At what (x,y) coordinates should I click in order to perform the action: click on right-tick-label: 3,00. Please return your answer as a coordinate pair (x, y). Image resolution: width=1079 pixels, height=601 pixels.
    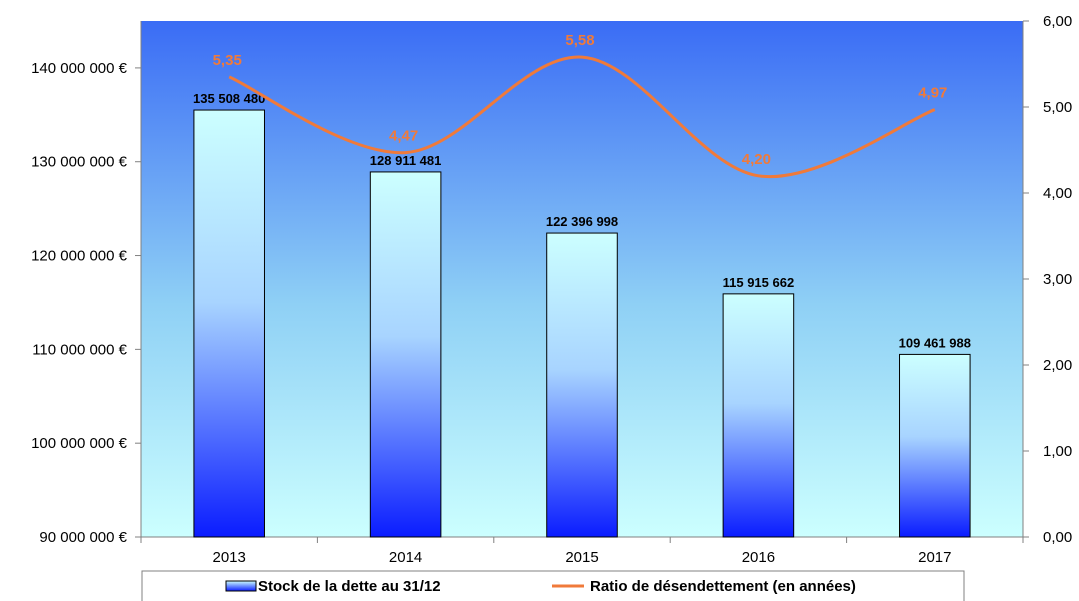
    Looking at the image, I should click on (1057, 279).